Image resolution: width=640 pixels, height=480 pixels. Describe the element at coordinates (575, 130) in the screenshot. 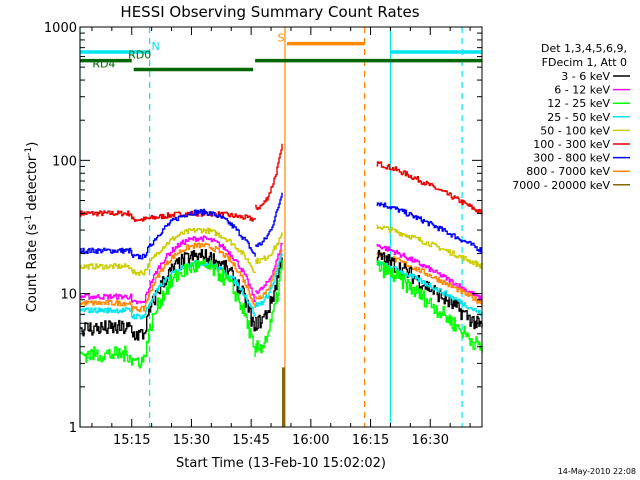

I see `legend-entry-label: 50 - 100 keV` at that location.